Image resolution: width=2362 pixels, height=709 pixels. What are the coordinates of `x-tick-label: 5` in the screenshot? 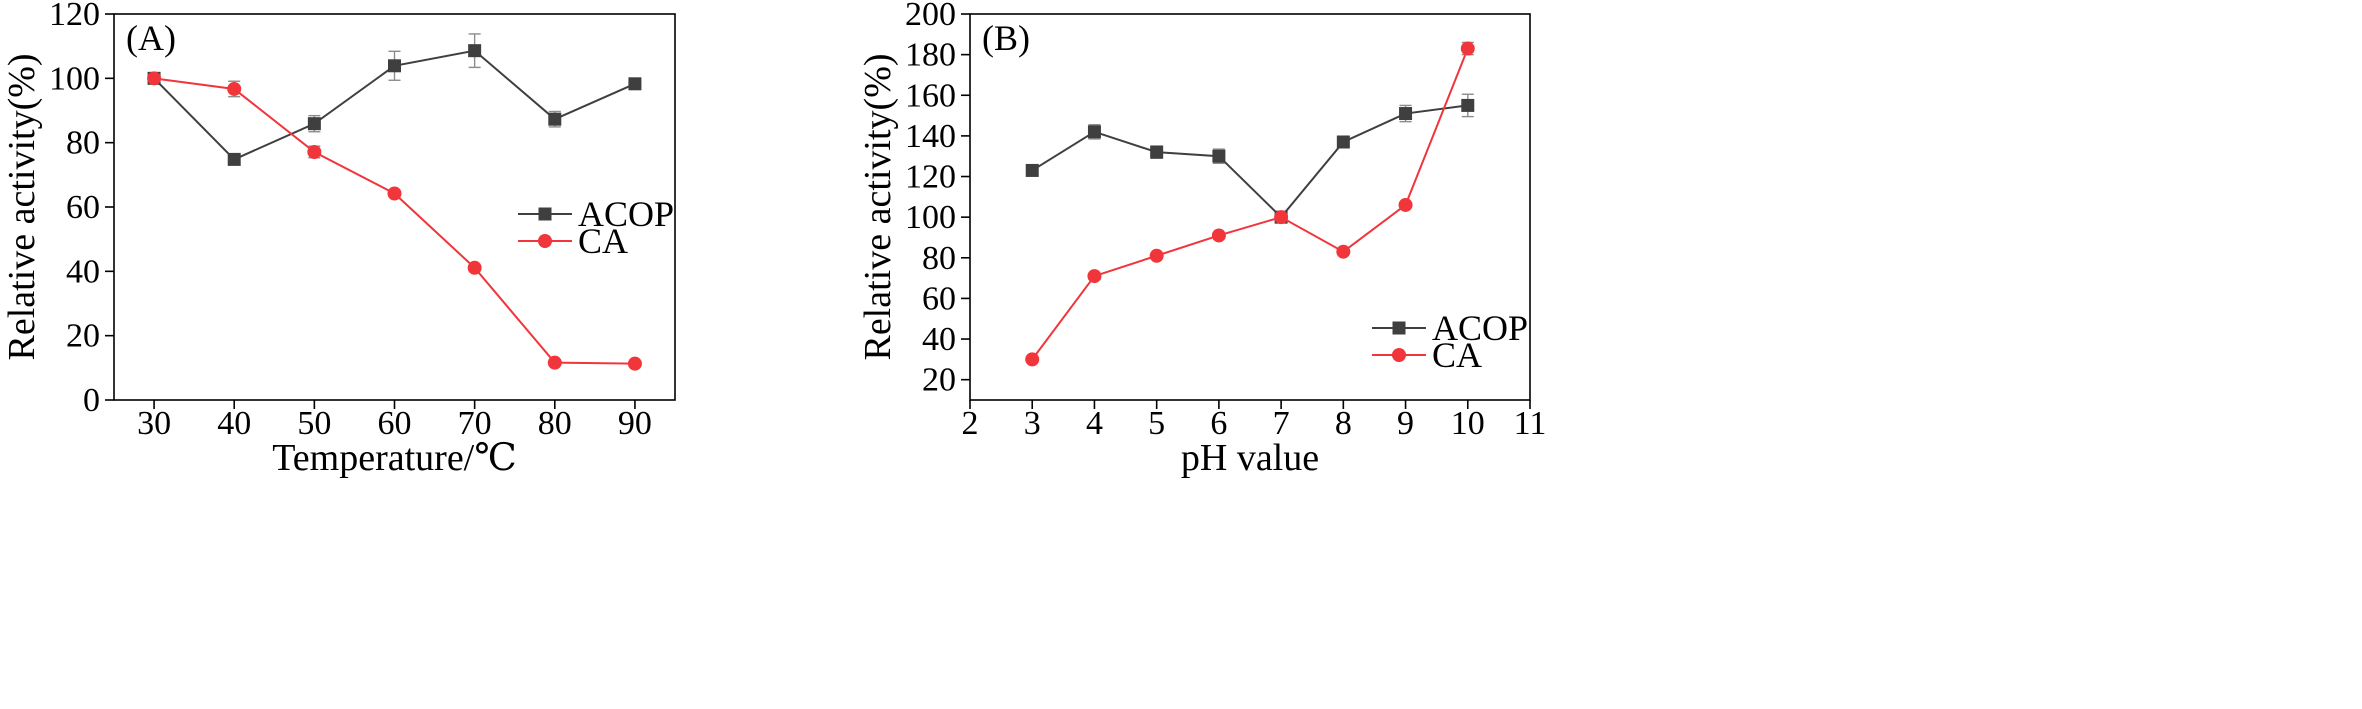 It's located at (1156, 423).